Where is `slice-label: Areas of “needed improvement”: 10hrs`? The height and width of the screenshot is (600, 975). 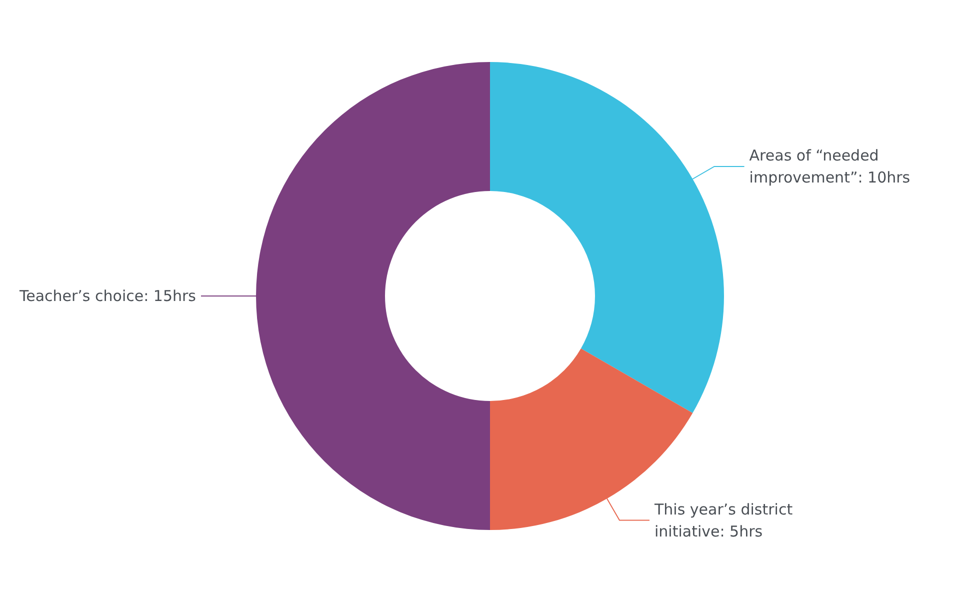 slice-label: Areas of “needed improvement”: 10hrs is located at coordinates (829, 166).